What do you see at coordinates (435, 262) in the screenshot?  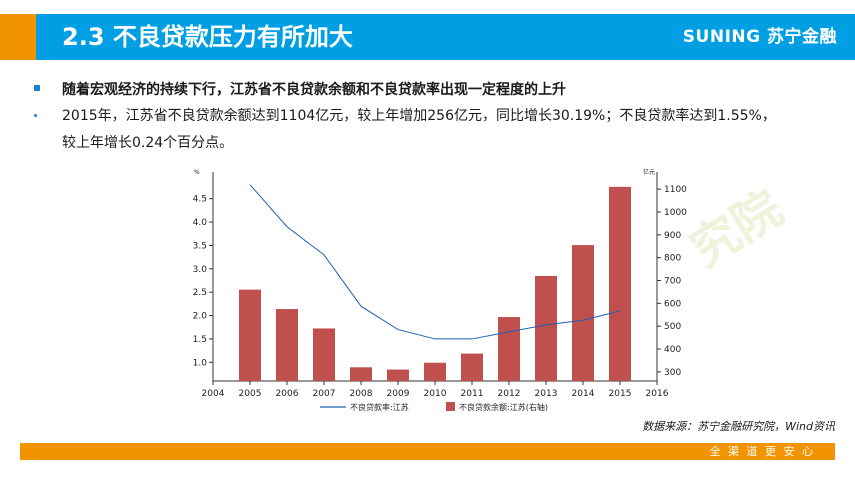 I see `series-line` at bounding box center [435, 262].